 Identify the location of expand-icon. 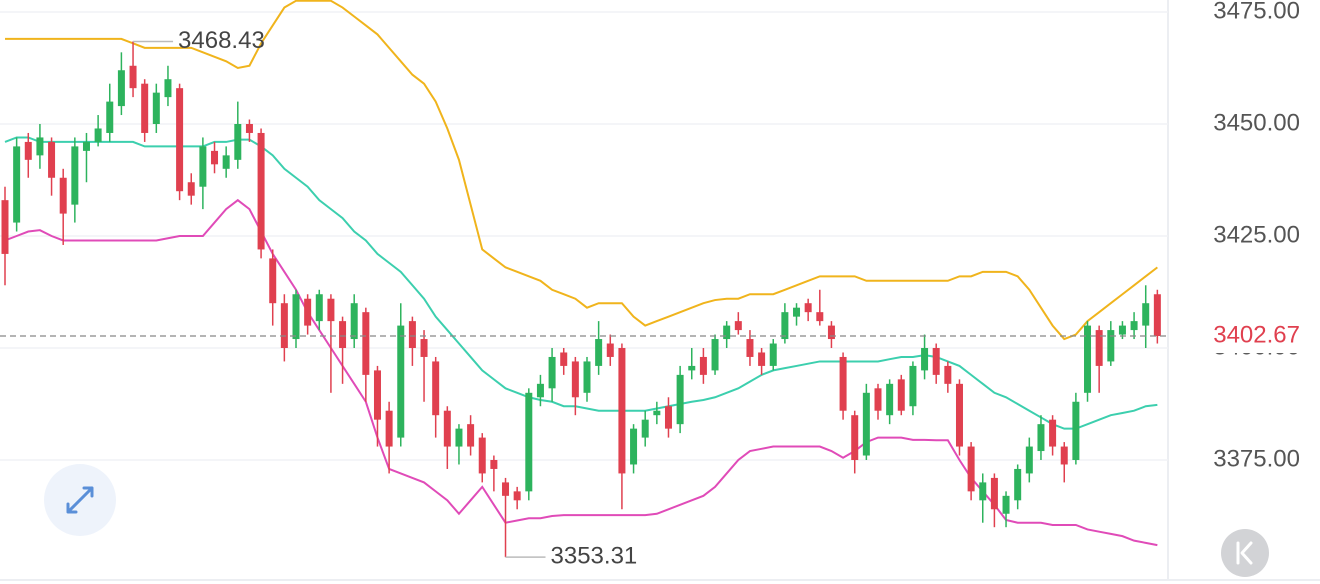
(80, 500).